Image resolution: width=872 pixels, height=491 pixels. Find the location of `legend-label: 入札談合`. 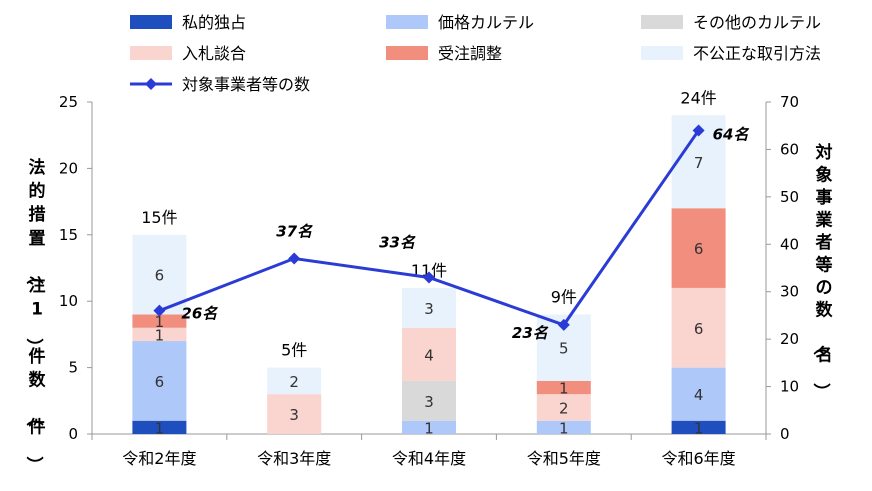

legend-label: 入札談合 is located at coordinates (214, 53).